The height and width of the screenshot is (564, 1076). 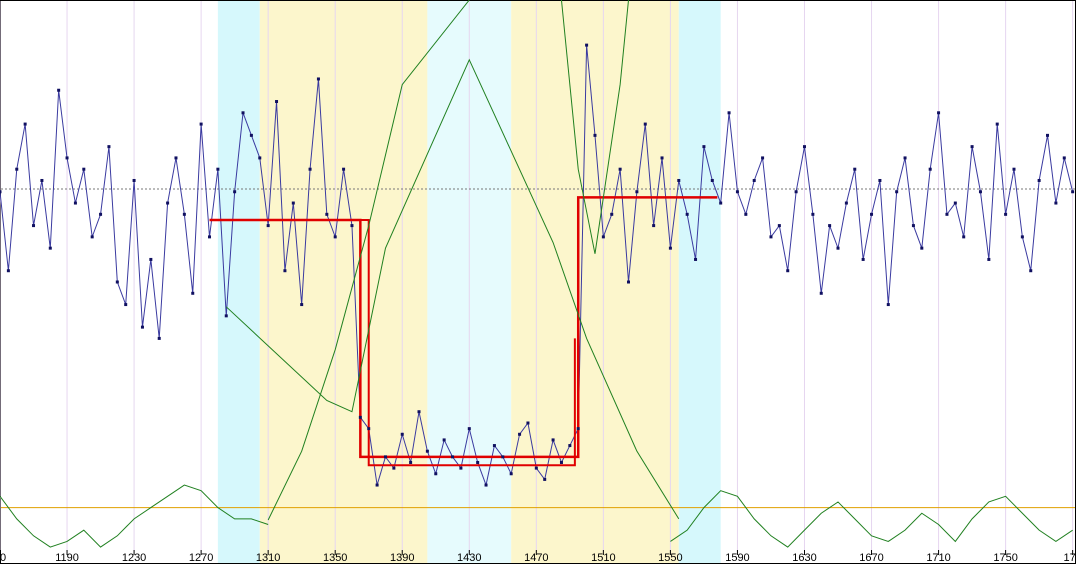 I want to click on x-tick-label: 179, so click(x=1069, y=558).